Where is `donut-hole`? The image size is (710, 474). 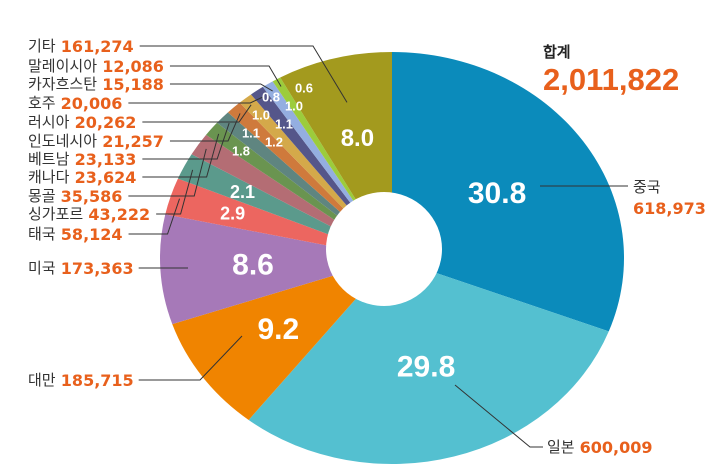 donut-hole is located at coordinates (384, 249).